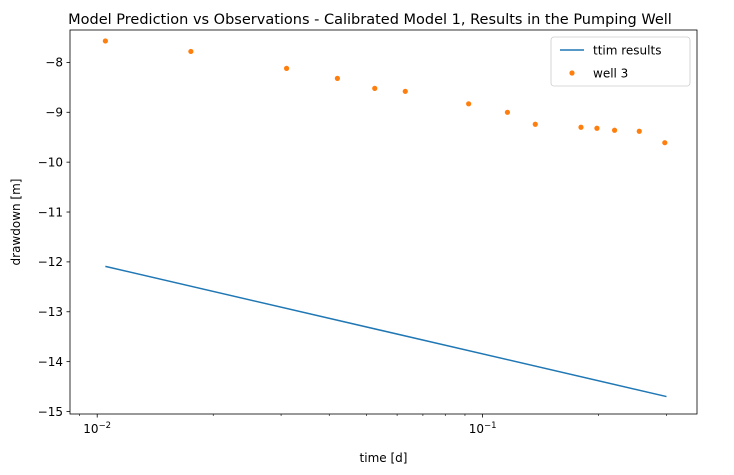 The height and width of the screenshot is (475, 734). What do you see at coordinates (50, 212) in the screenshot?
I see `y-tick-label: −11` at bounding box center [50, 212].